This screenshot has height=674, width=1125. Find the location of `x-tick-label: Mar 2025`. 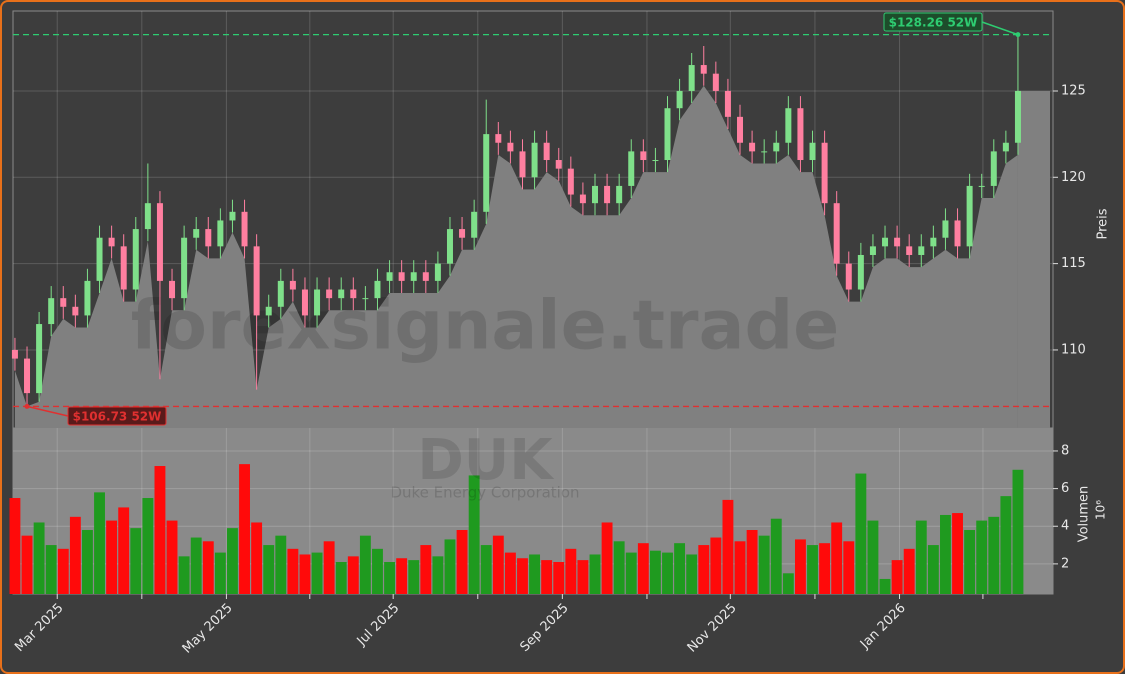

x-tick-label: Mar 2025 is located at coordinates (39, 628).